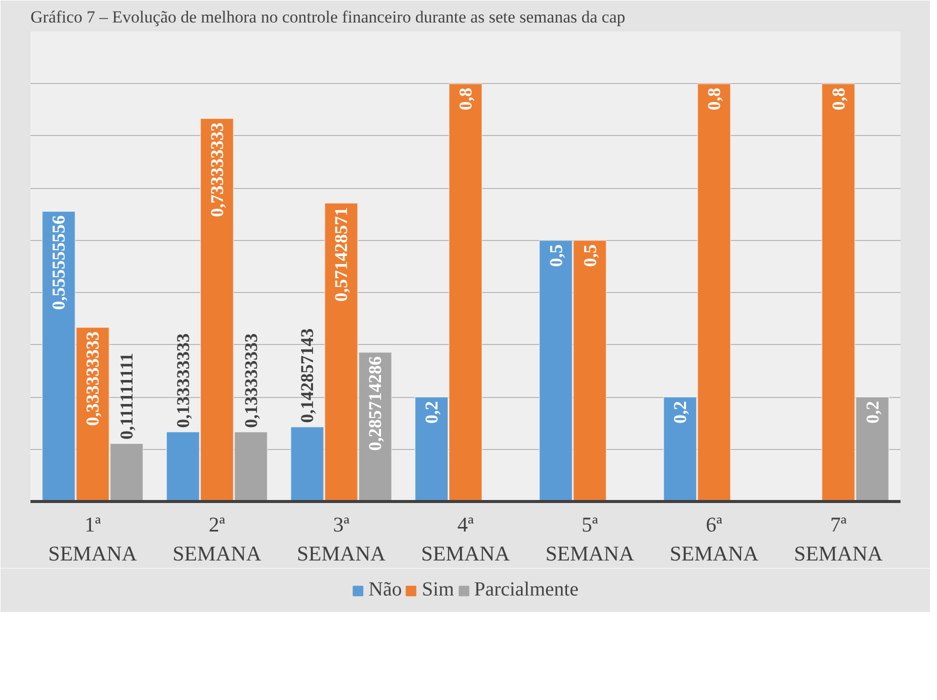 This screenshot has width=937, height=700. Describe the element at coordinates (92, 378) in the screenshot. I see `data-label: 0,333333333` at that location.